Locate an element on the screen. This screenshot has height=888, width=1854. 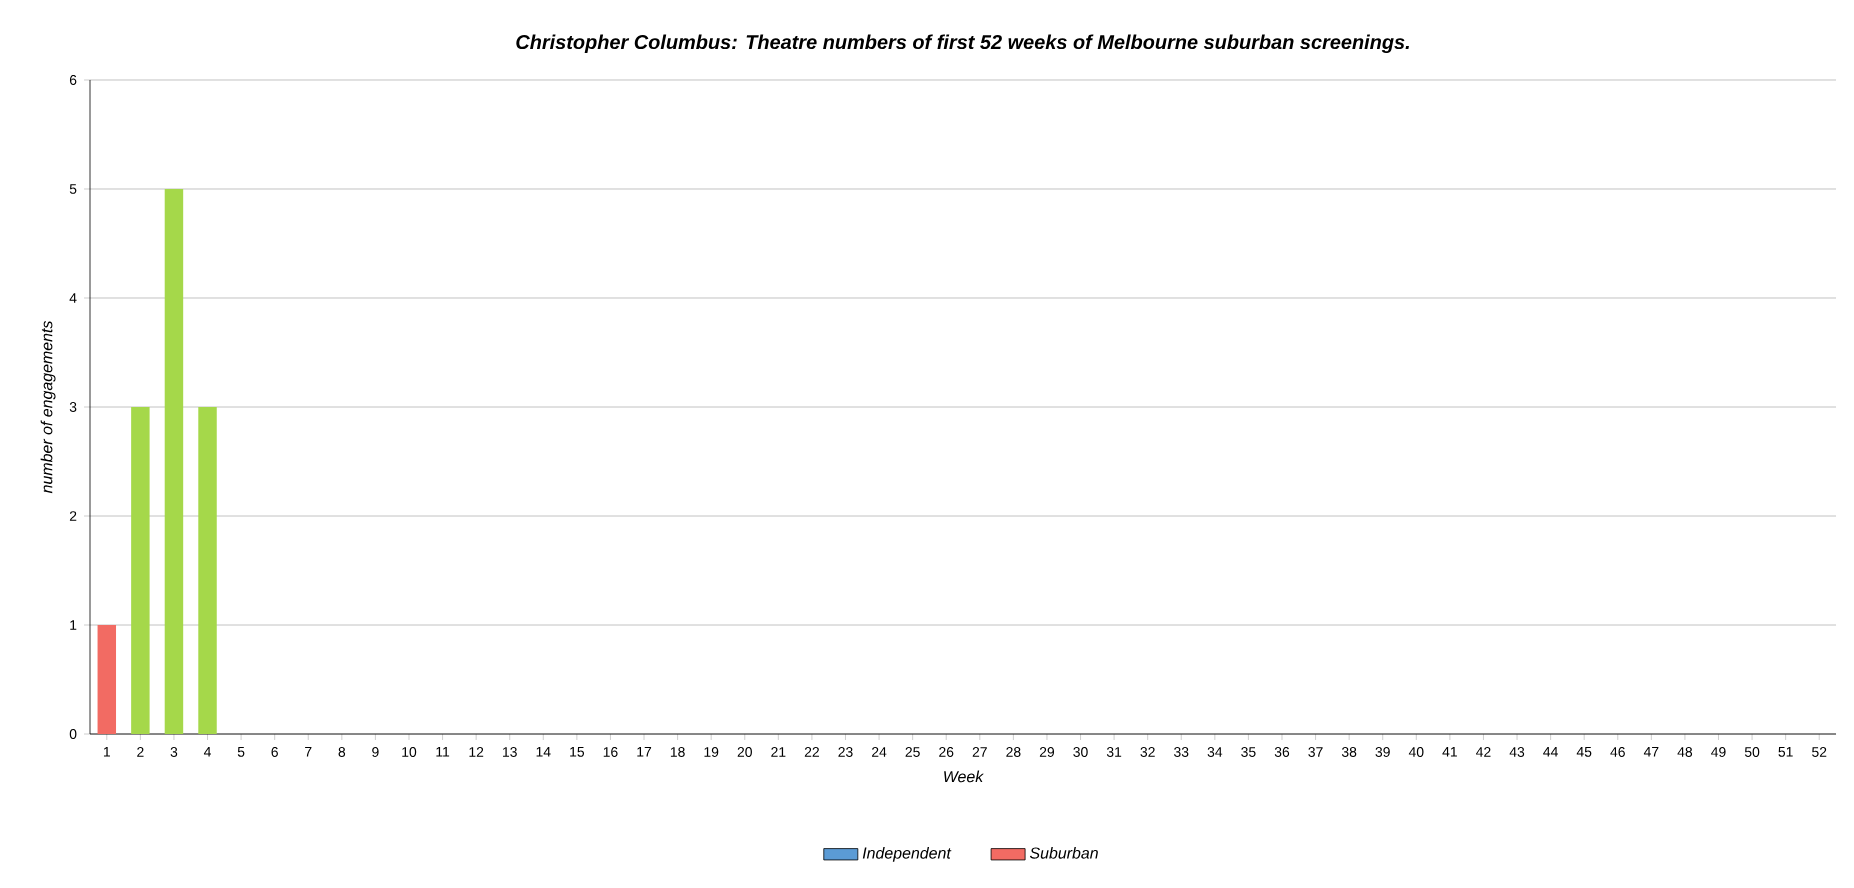
chart-title: Christopher Columbus: Theatre numbers of first 52 weeks of Melbourne suburban screenings. is located at coordinates (962, 44).